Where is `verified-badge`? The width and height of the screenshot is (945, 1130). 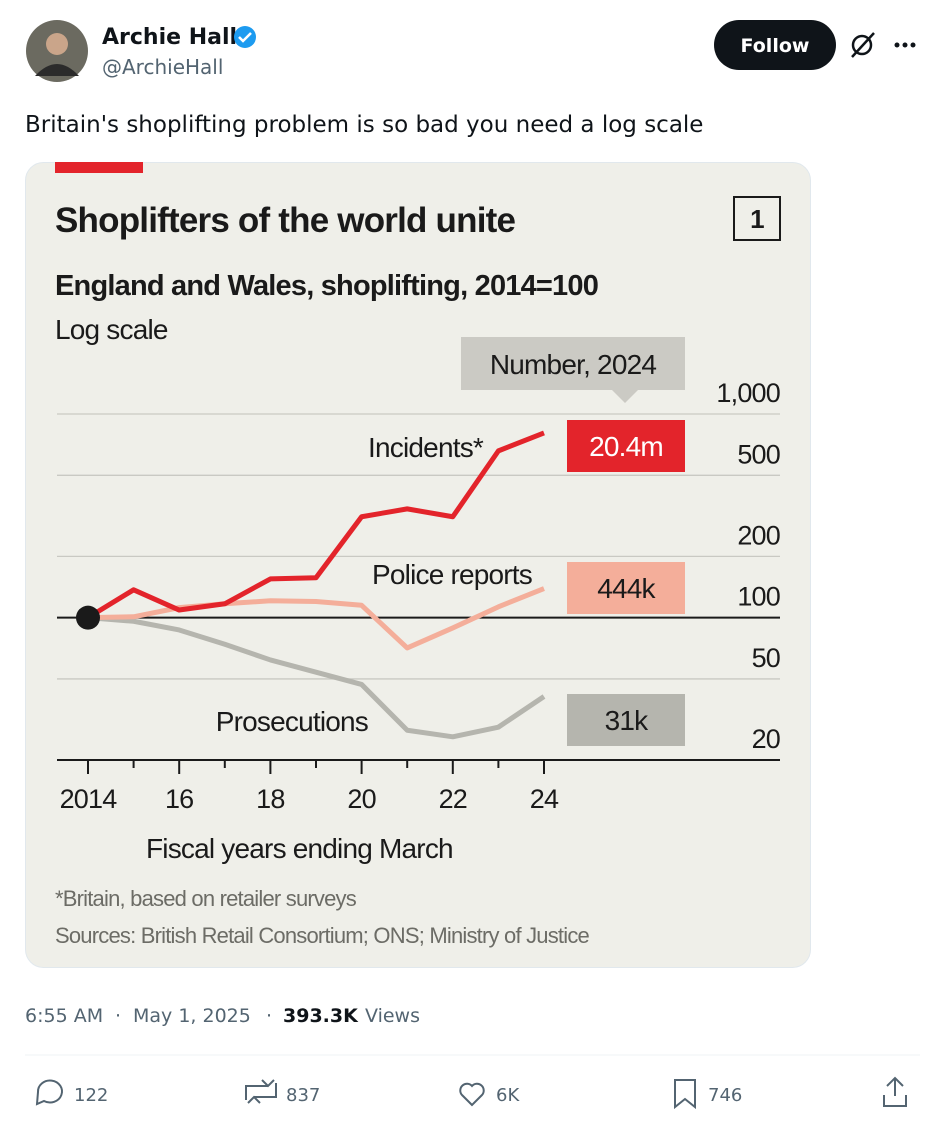
verified-badge is located at coordinates (245, 37).